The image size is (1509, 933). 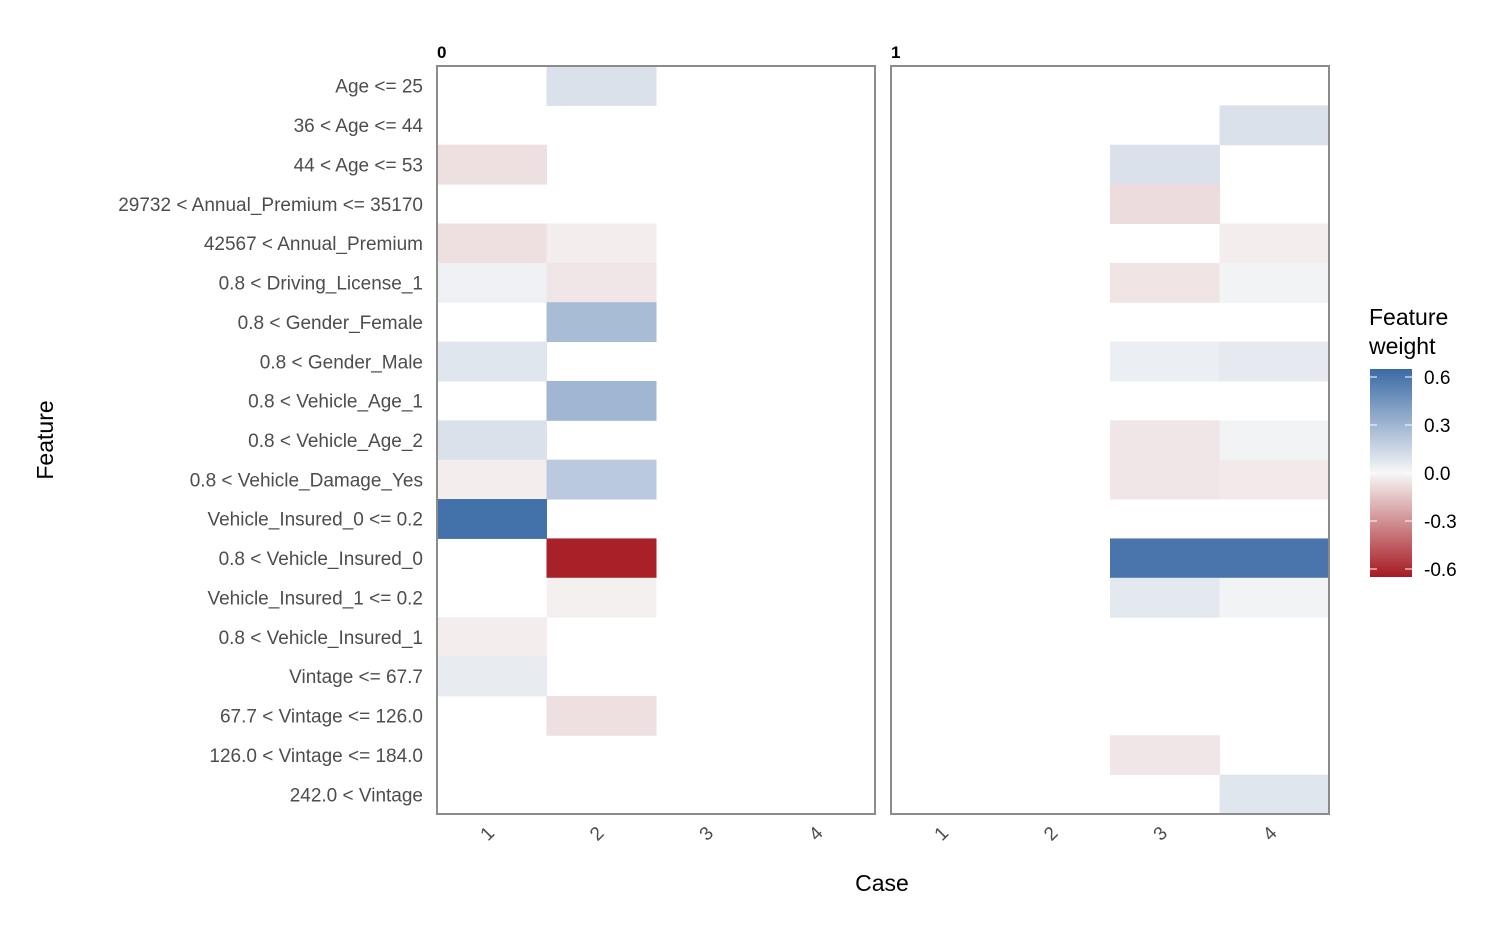 I want to click on feature-tick-label: 0.8 < Driving_License_1, so click(x=321, y=284).